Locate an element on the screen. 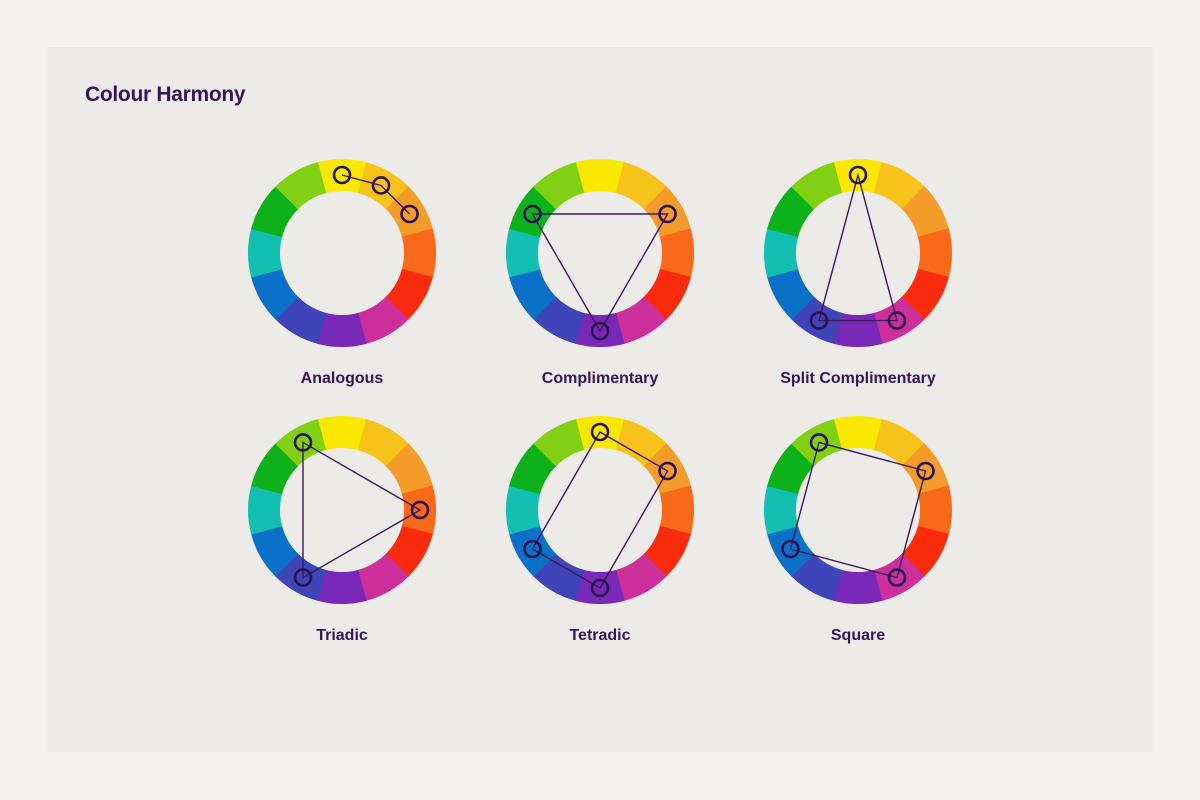 Image resolution: width=1200 pixels, height=800 pixels. harmony-label: Triadic is located at coordinates (342, 635).